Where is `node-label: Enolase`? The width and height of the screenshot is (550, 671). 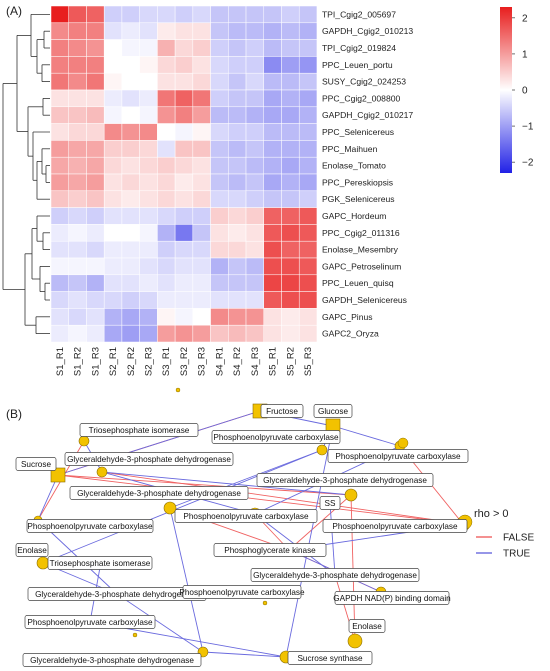
node-label: Enolase is located at coordinates (367, 626).